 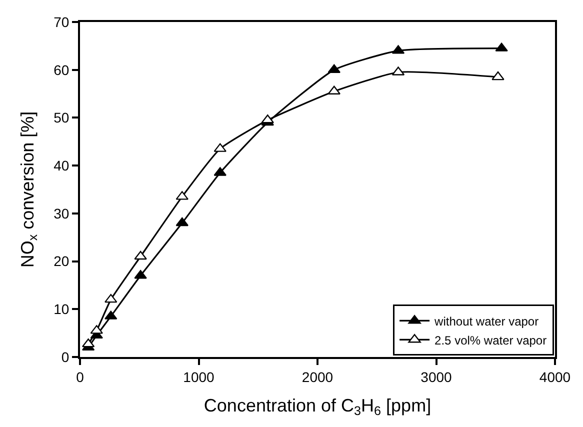 What do you see at coordinates (436, 376) in the screenshot?
I see `x-tick-label: 3000` at bounding box center [436, 376].